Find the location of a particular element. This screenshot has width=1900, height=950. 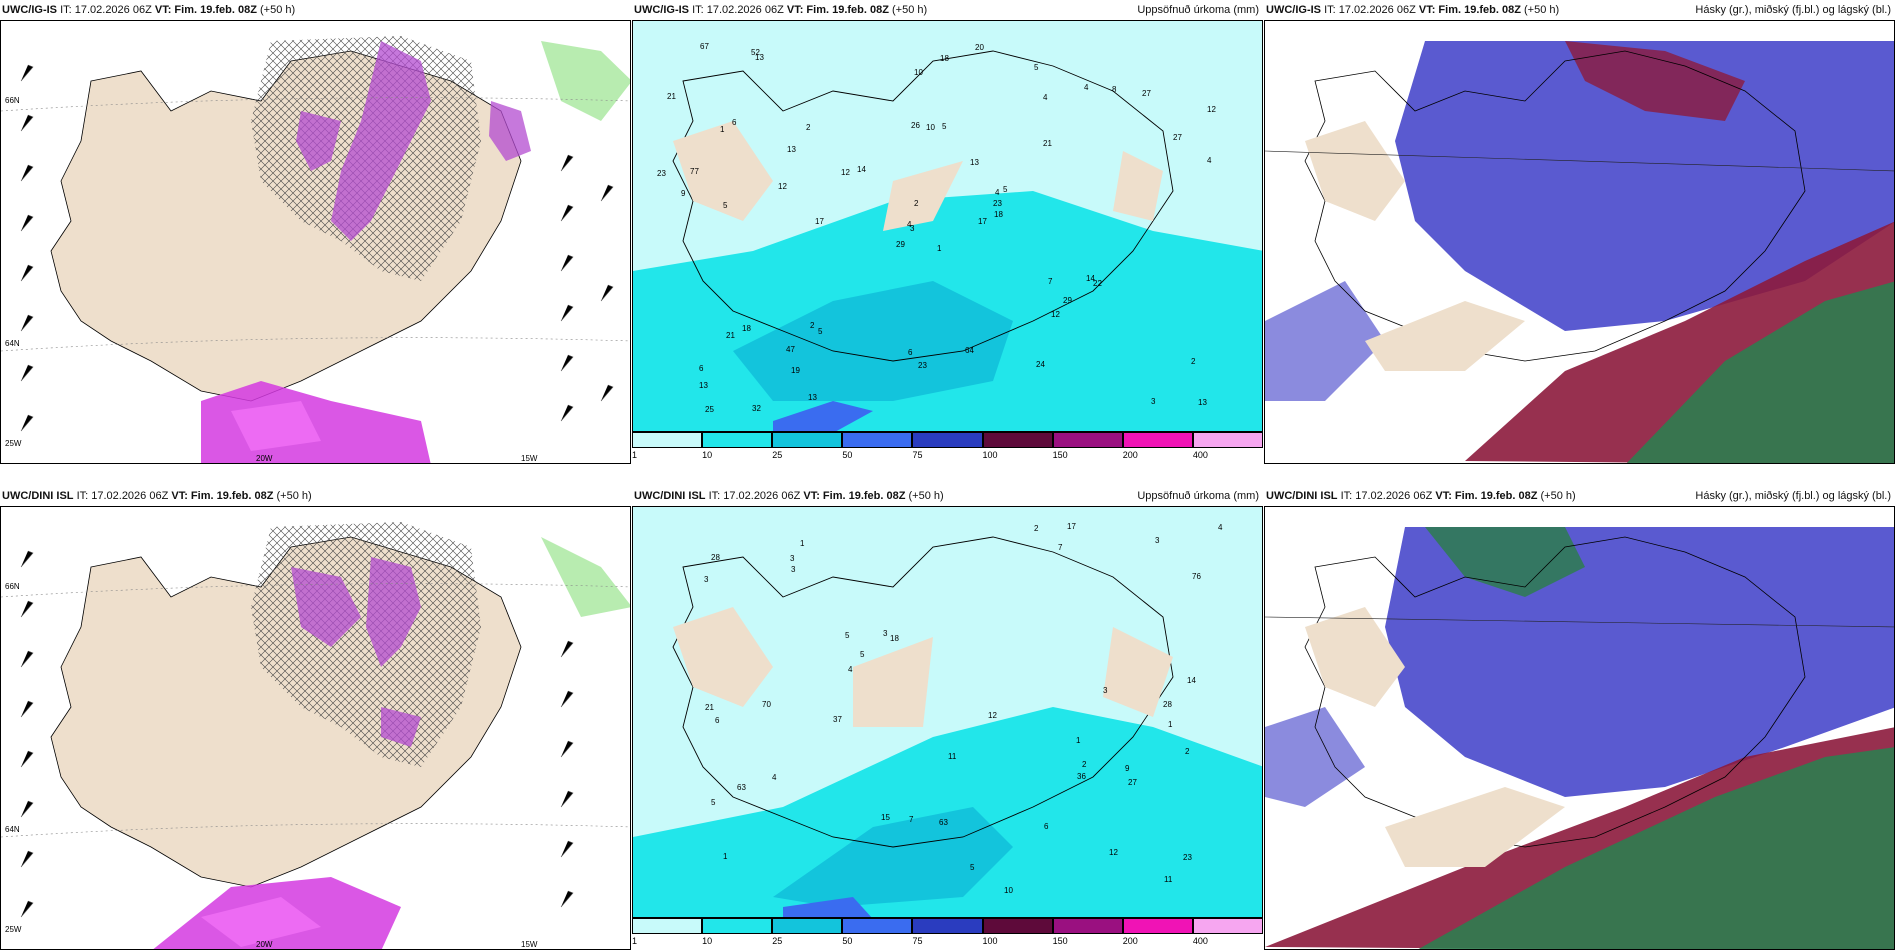

precip-value: 37 is located at coordinates (837, 719).